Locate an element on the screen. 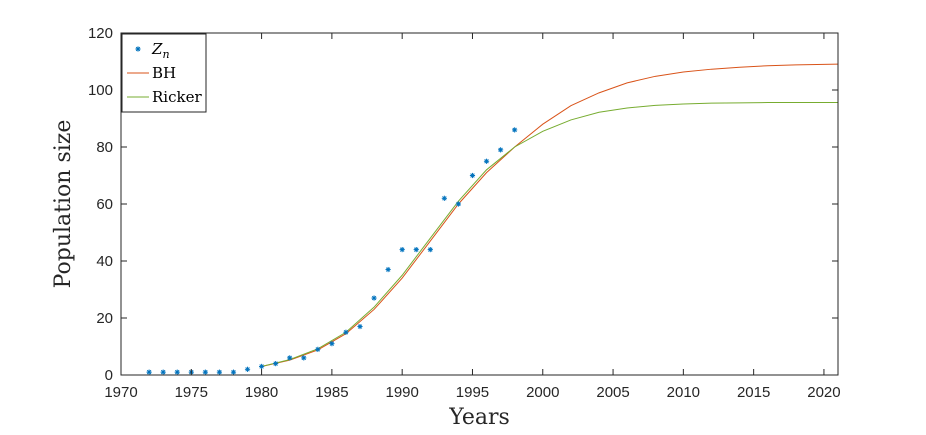  legend-label: BH is located at coordinates (164, 73).